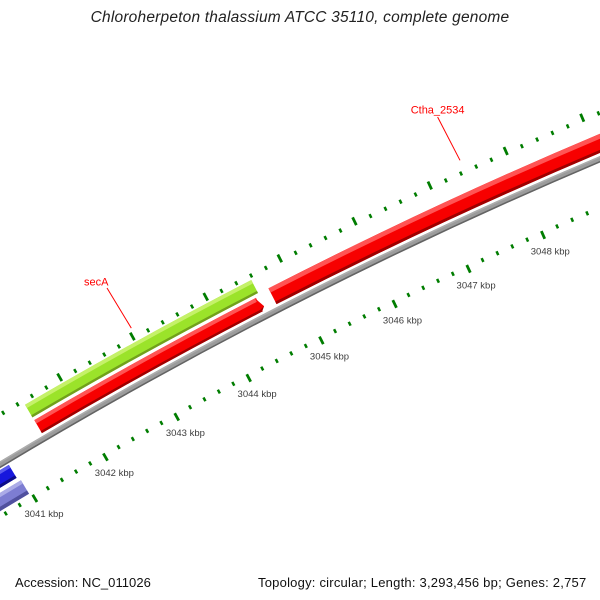 The width and height of the screenshot is (600, 600). What do you see at coordinates (402, 320) in the screenshot?
I see `svg-text: 3046 kbp` at bounding box center [402, 320].